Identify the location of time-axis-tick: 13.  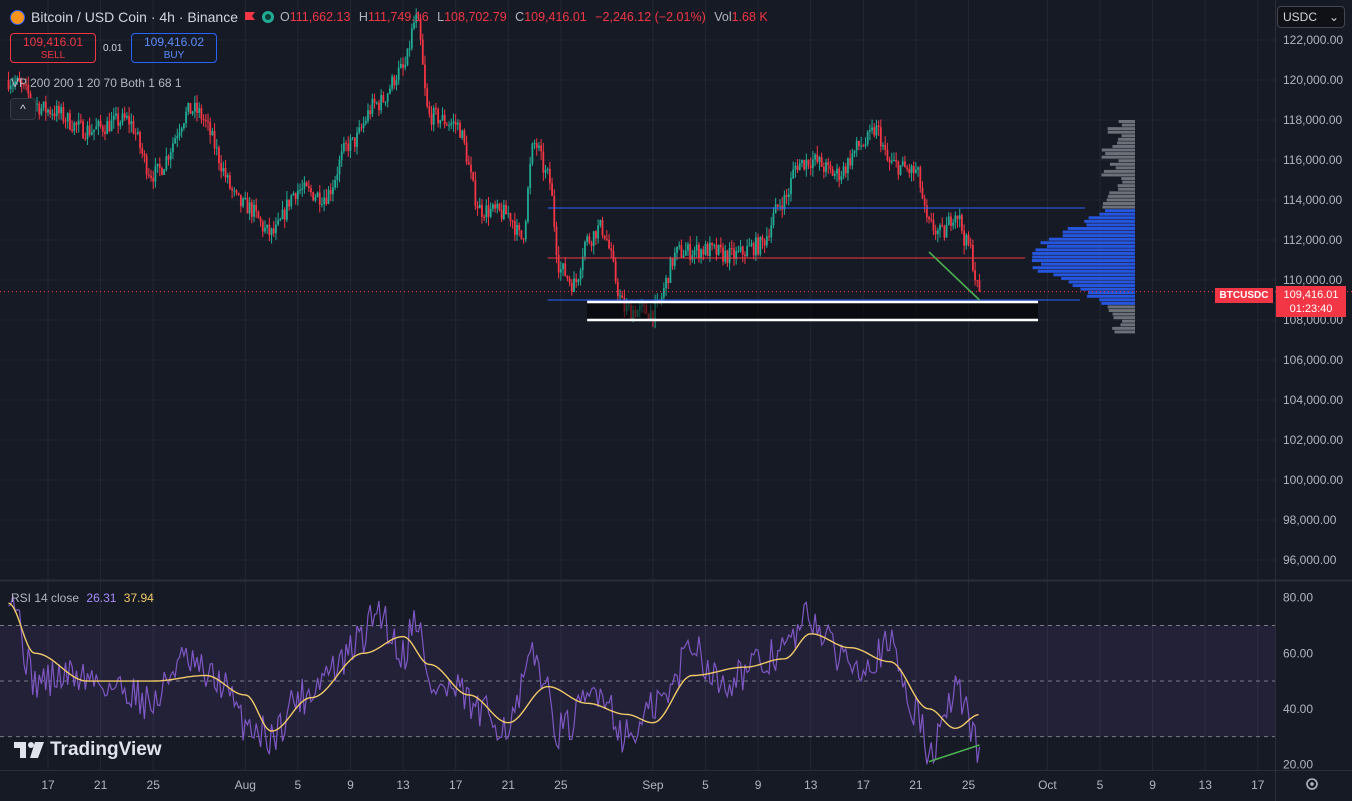
(811, 785).